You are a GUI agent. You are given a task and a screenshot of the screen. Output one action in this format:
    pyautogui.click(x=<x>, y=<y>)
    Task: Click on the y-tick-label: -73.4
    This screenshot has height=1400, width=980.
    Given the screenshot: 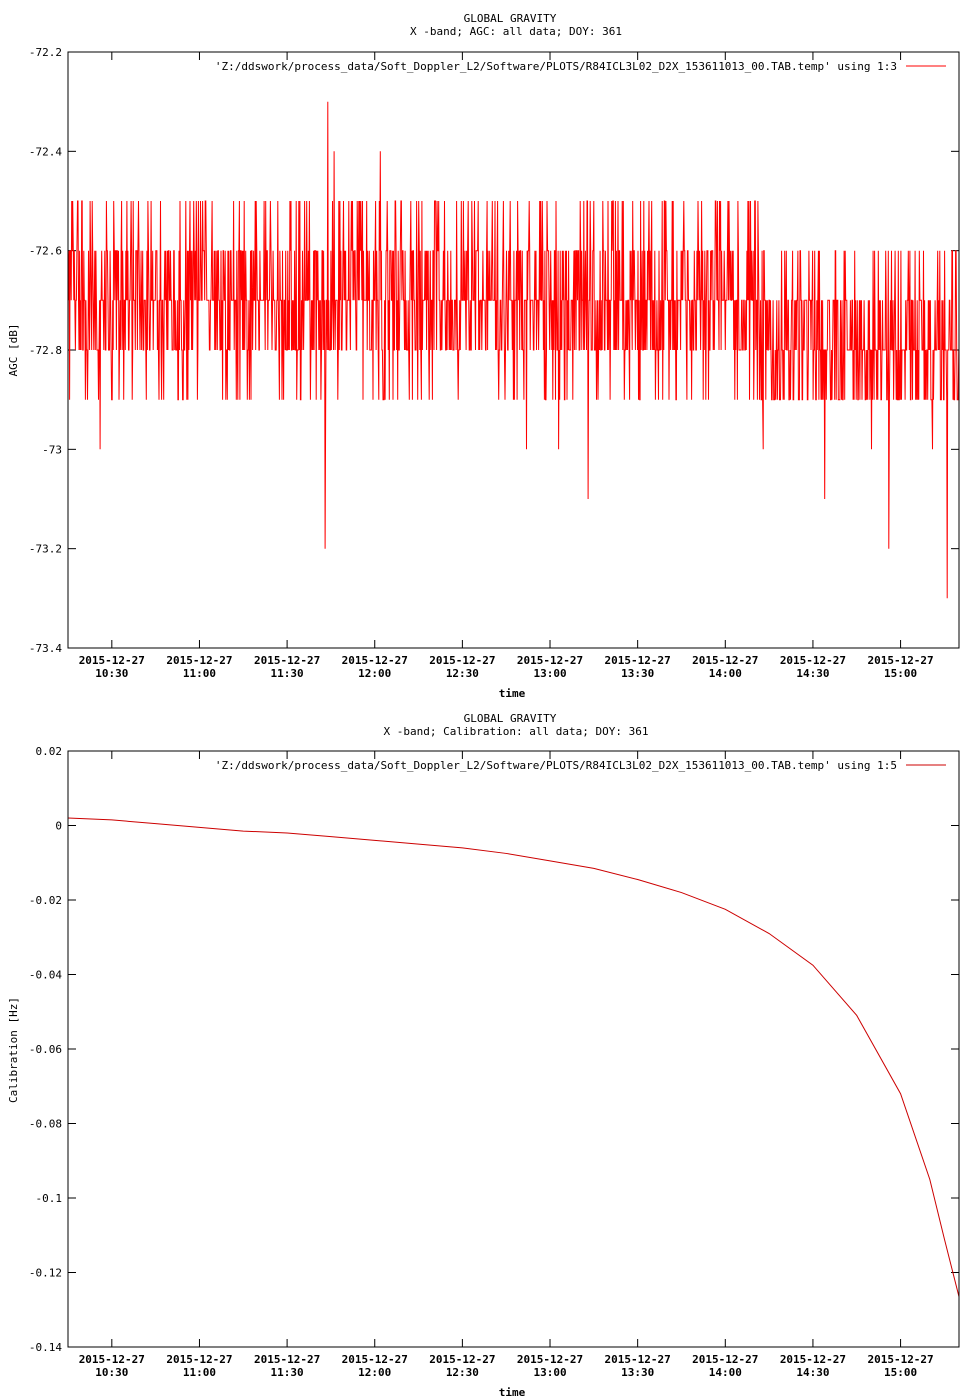 What is the action you would take?
    pyautogui.click(x=45, y=648)
    